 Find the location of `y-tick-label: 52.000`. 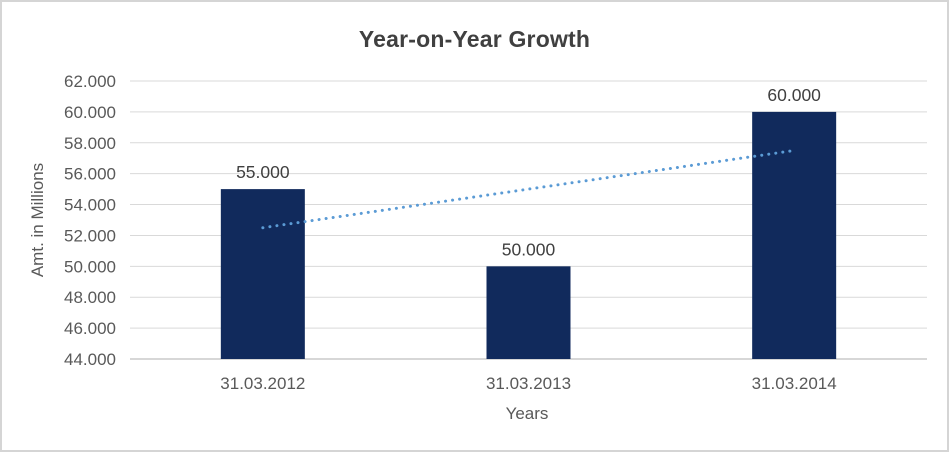

y-tick-label: 52.000 is located at coordinates (90, 235).